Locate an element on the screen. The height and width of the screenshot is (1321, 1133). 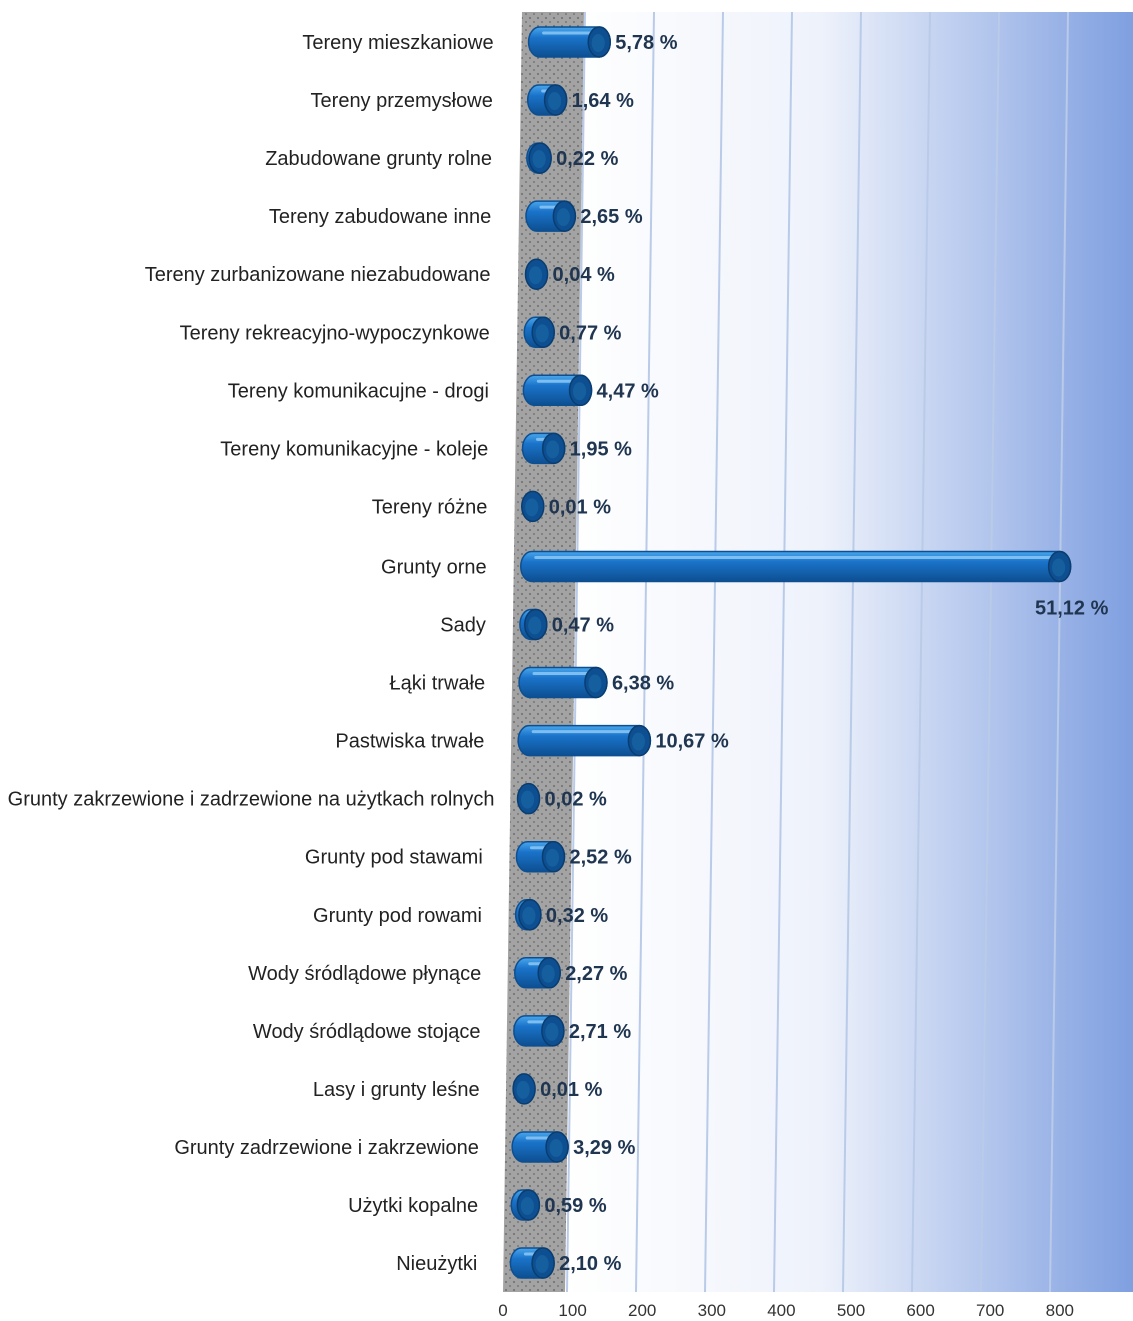
data-label: 6,38 % is located at coordinates (643, 684).